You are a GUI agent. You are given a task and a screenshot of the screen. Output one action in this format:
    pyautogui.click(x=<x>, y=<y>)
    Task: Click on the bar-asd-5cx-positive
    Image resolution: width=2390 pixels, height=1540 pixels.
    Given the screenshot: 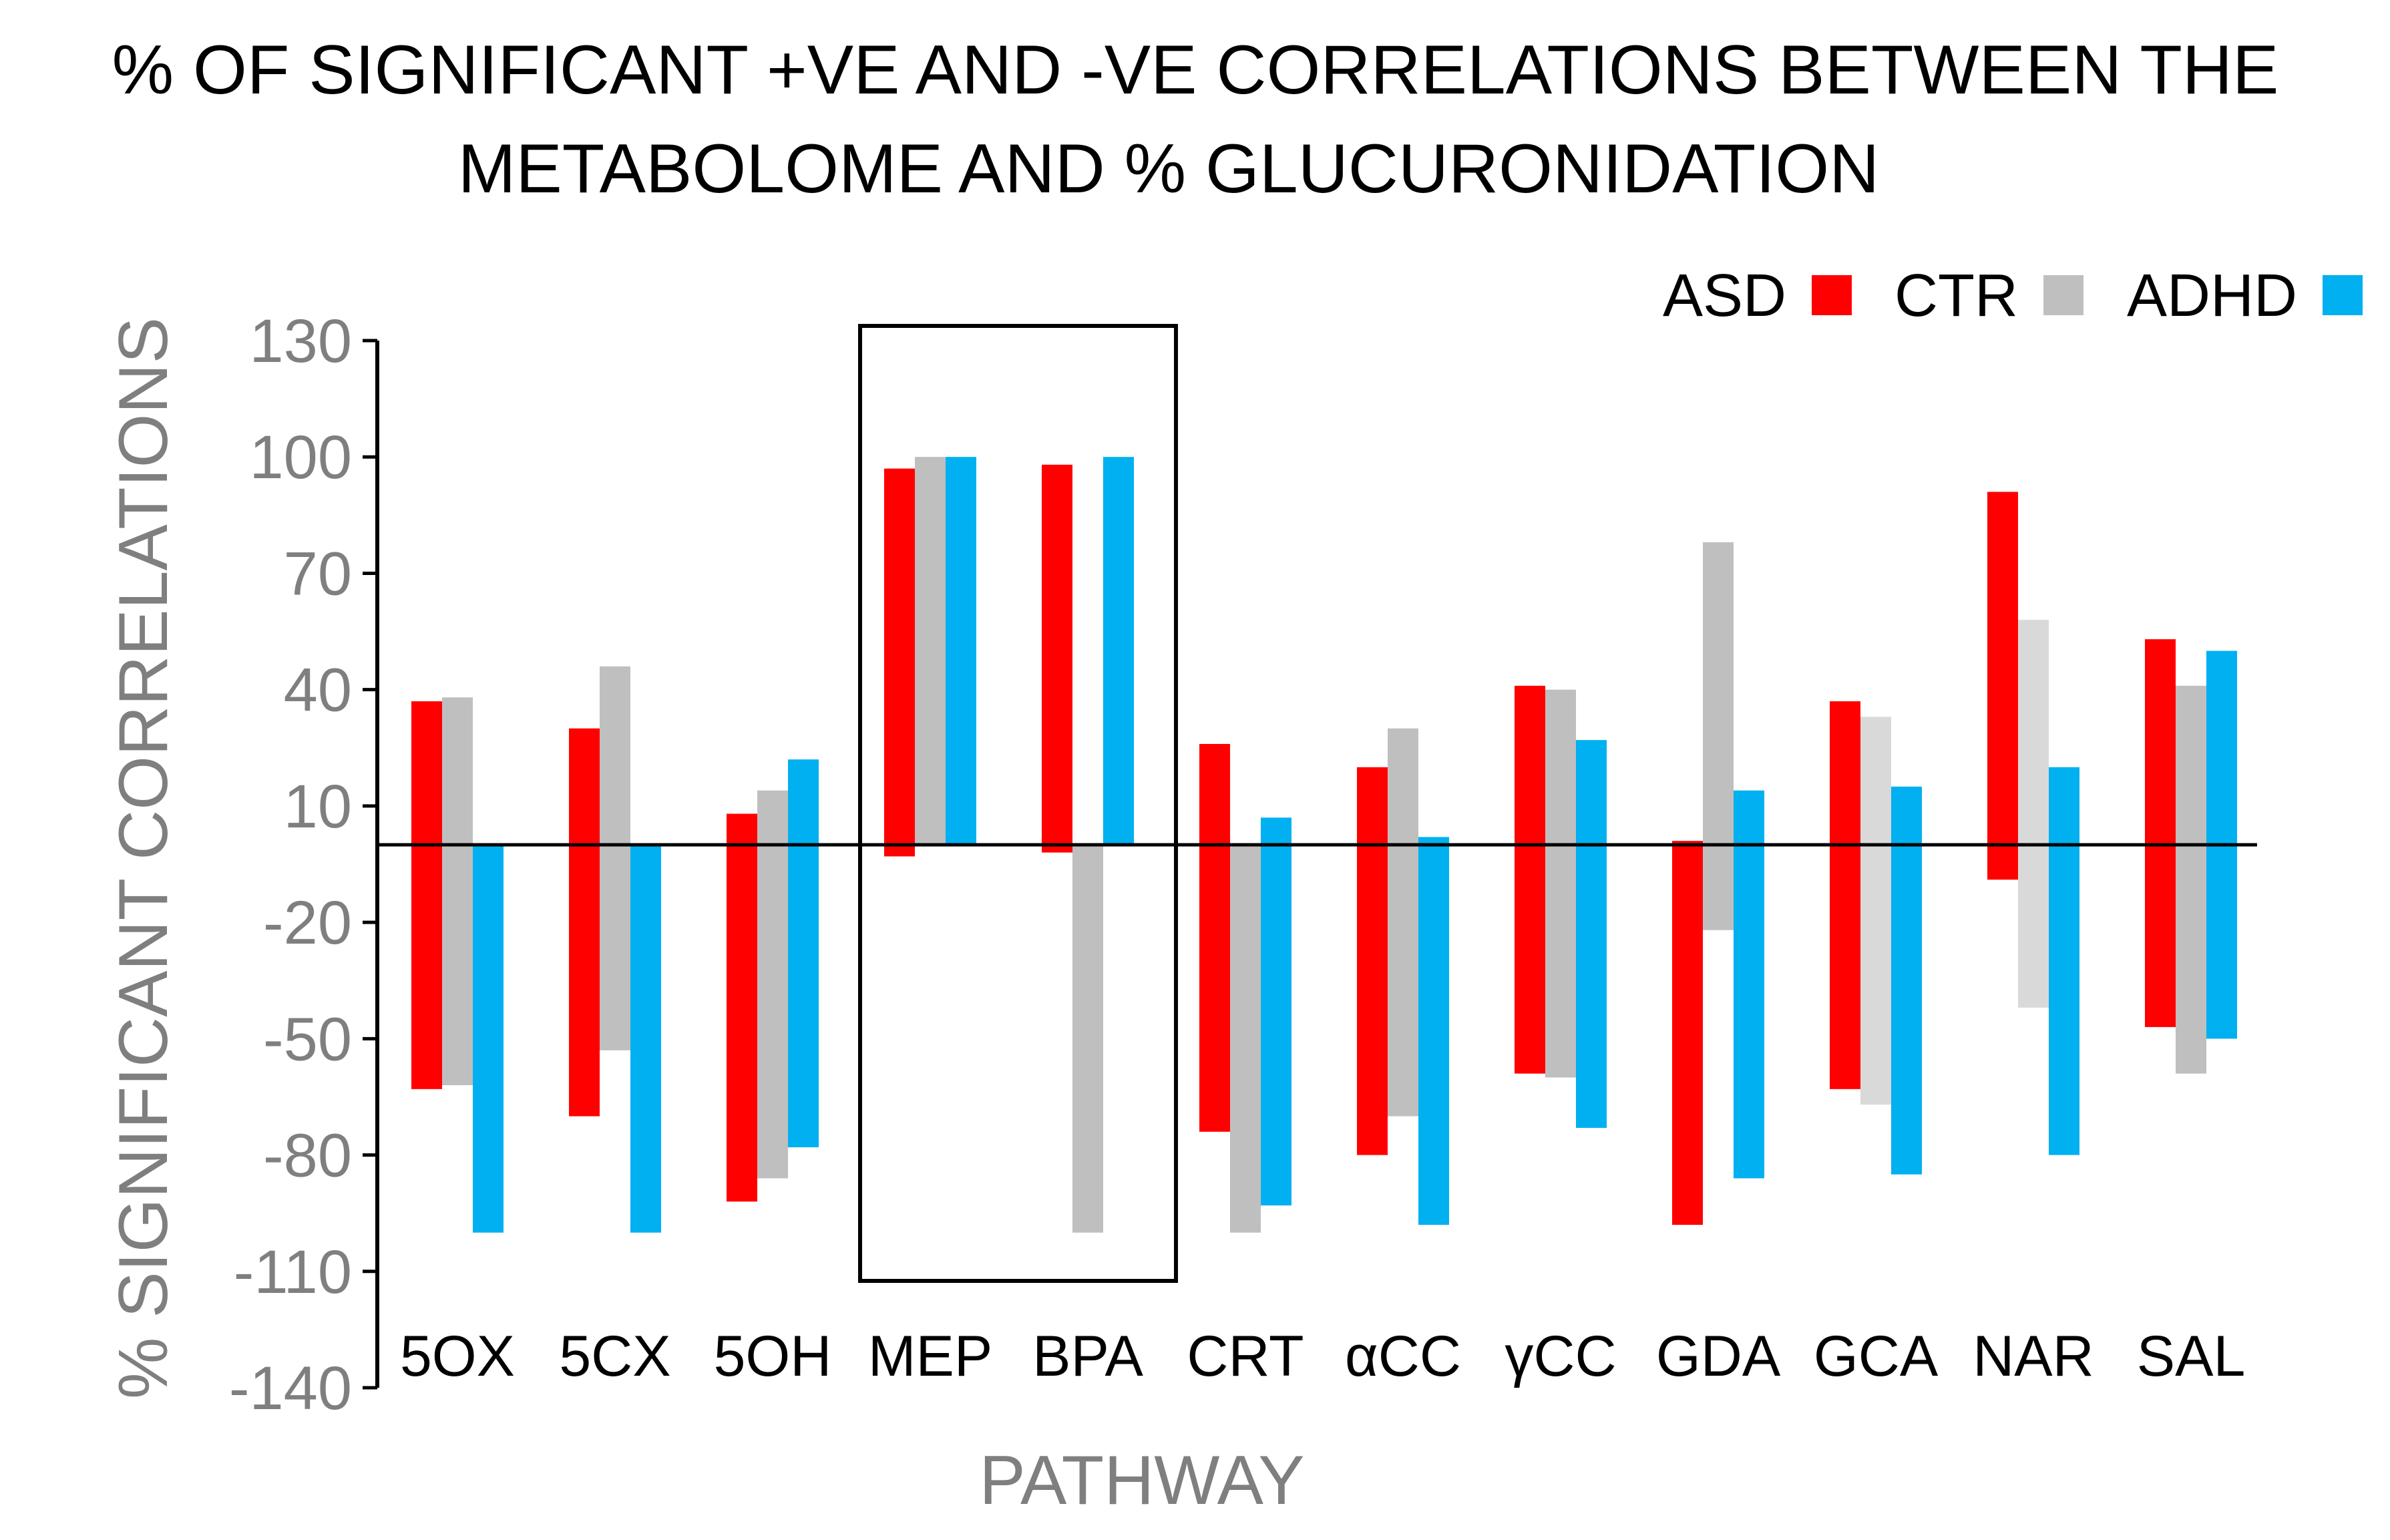 What is the action you would take?
    pyautogui.click(x=584, y=787)
    